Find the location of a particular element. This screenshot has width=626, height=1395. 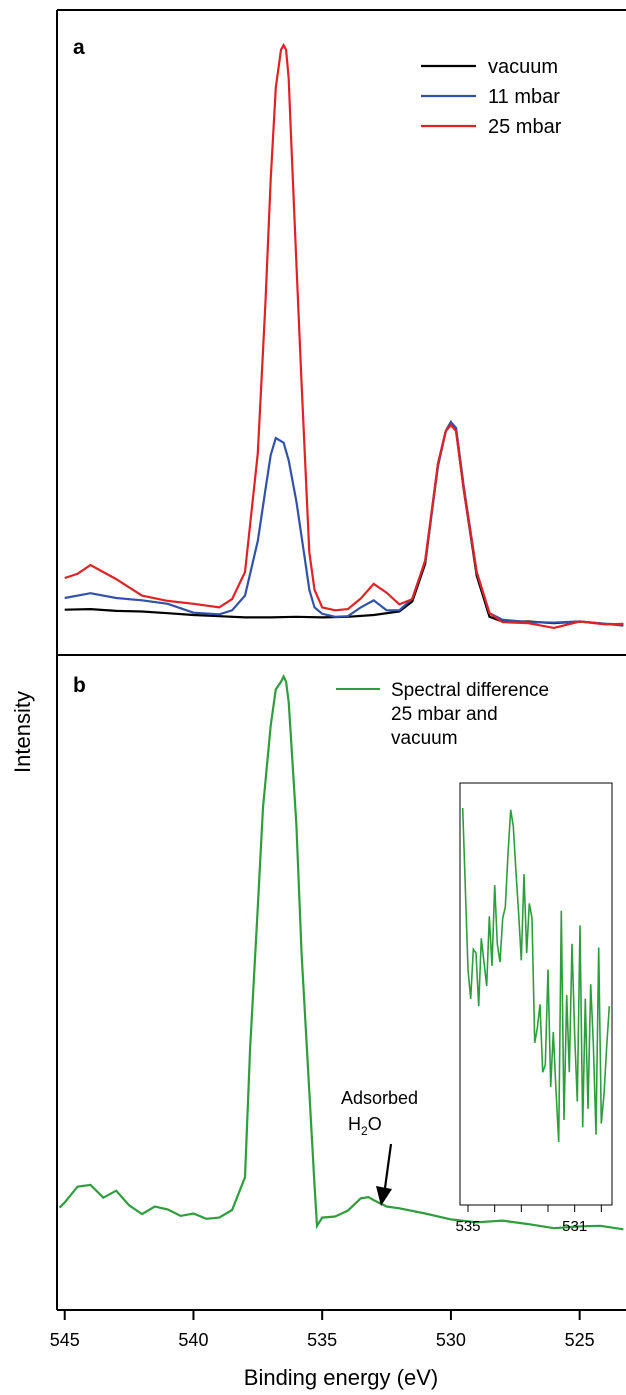

legend-label-line-3: vacuum is located at coordinates (424, 738).